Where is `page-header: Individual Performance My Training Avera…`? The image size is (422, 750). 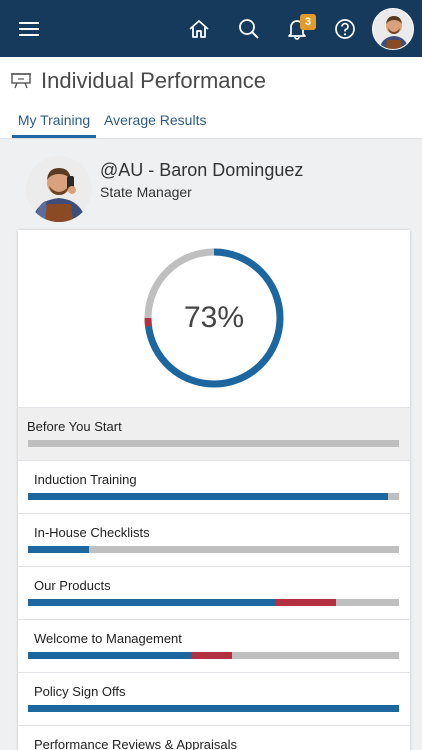 page-header: Individual Performance My Training Avera… is located at coordinates (211, 98).